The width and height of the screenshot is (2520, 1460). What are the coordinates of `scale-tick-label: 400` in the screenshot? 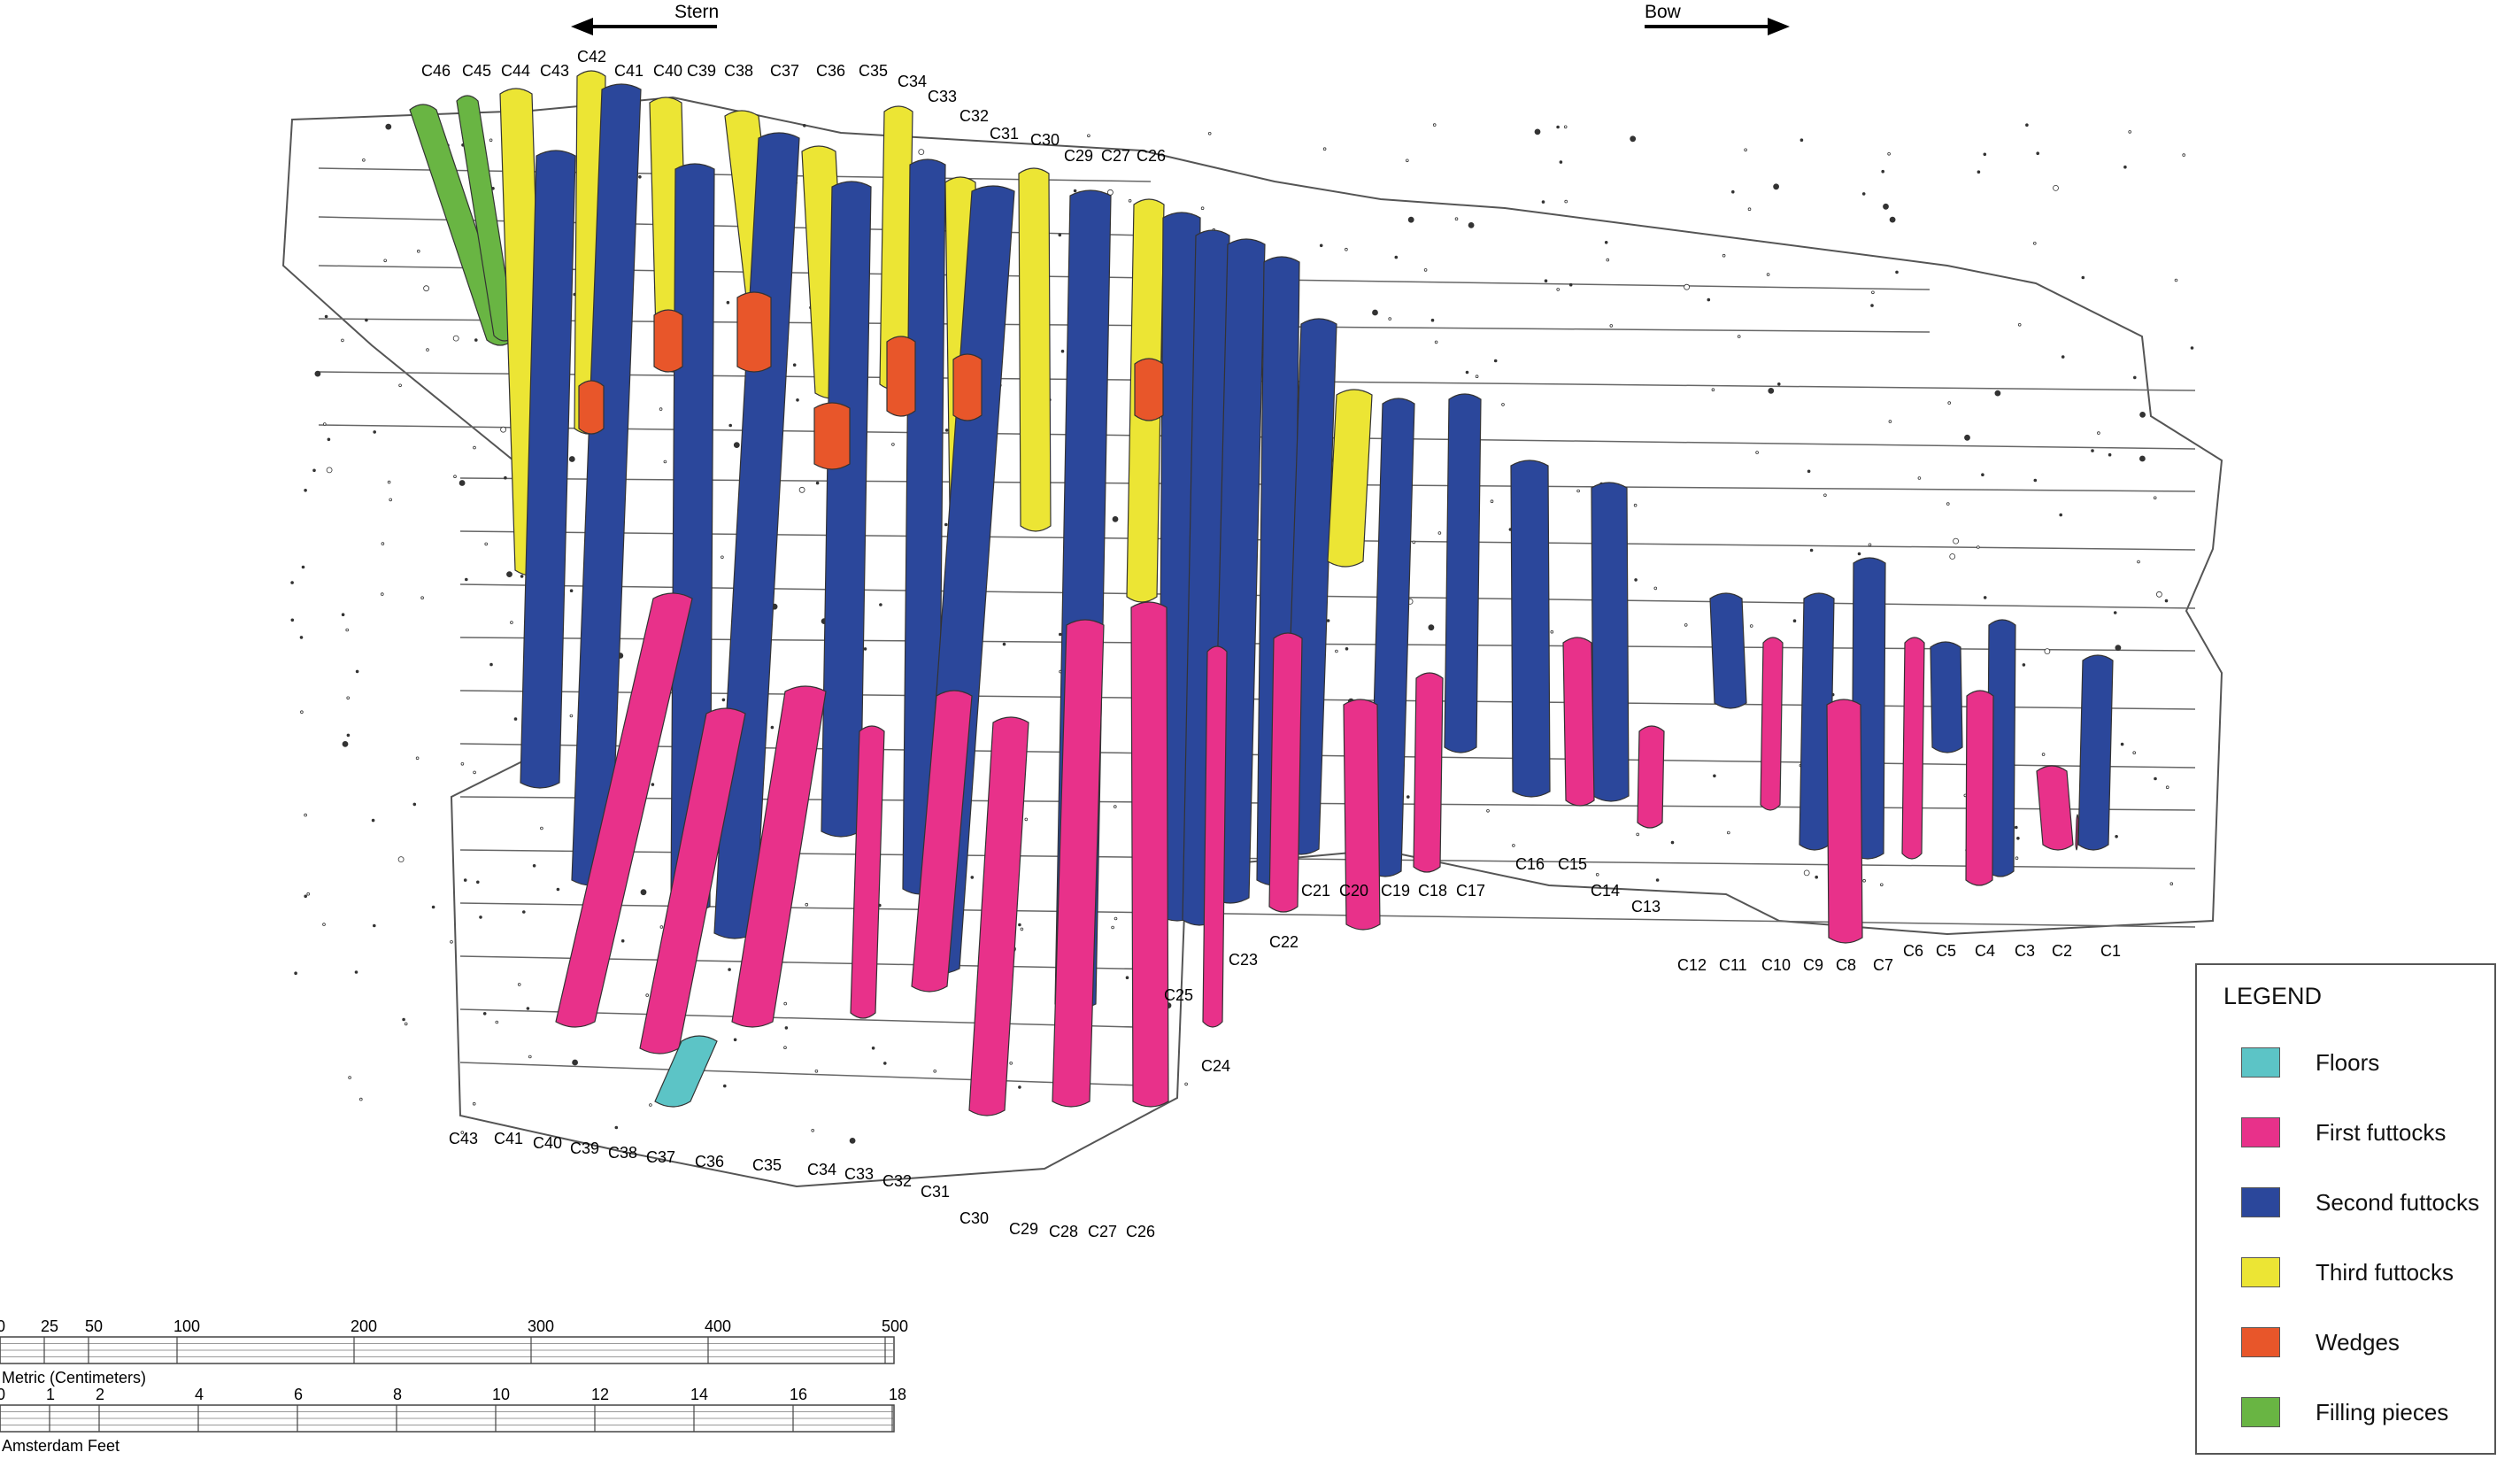 It's located at (718, 1326).